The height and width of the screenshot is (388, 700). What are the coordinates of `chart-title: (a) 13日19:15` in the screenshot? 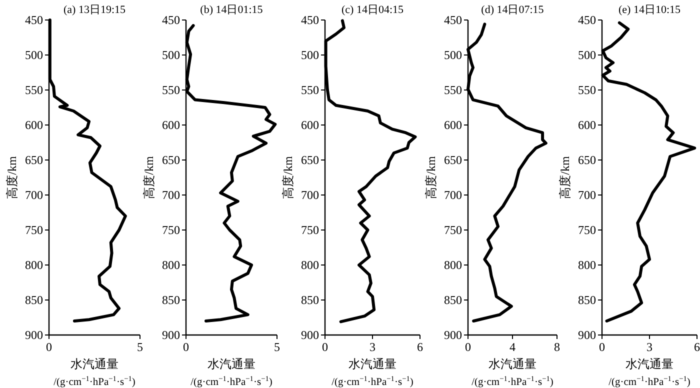 It's located at (94, 10).